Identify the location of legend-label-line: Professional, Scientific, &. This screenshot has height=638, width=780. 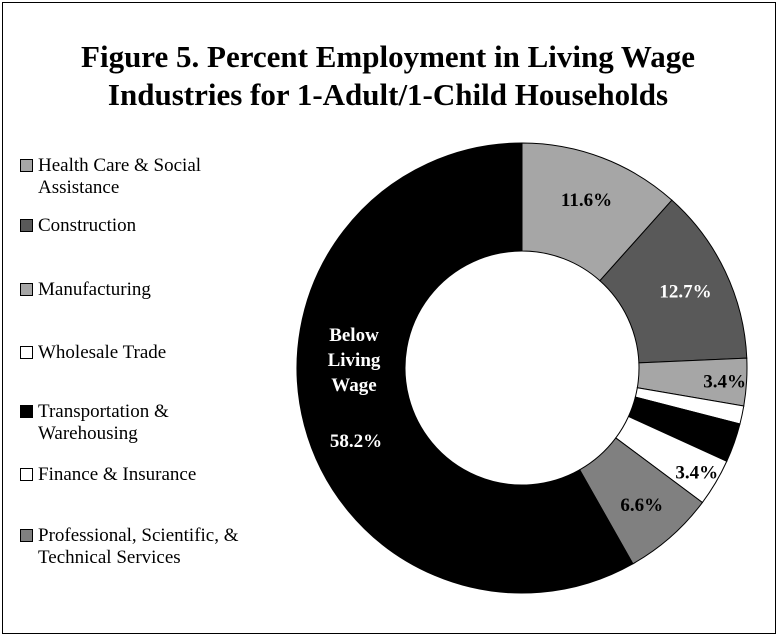
(138, 535).